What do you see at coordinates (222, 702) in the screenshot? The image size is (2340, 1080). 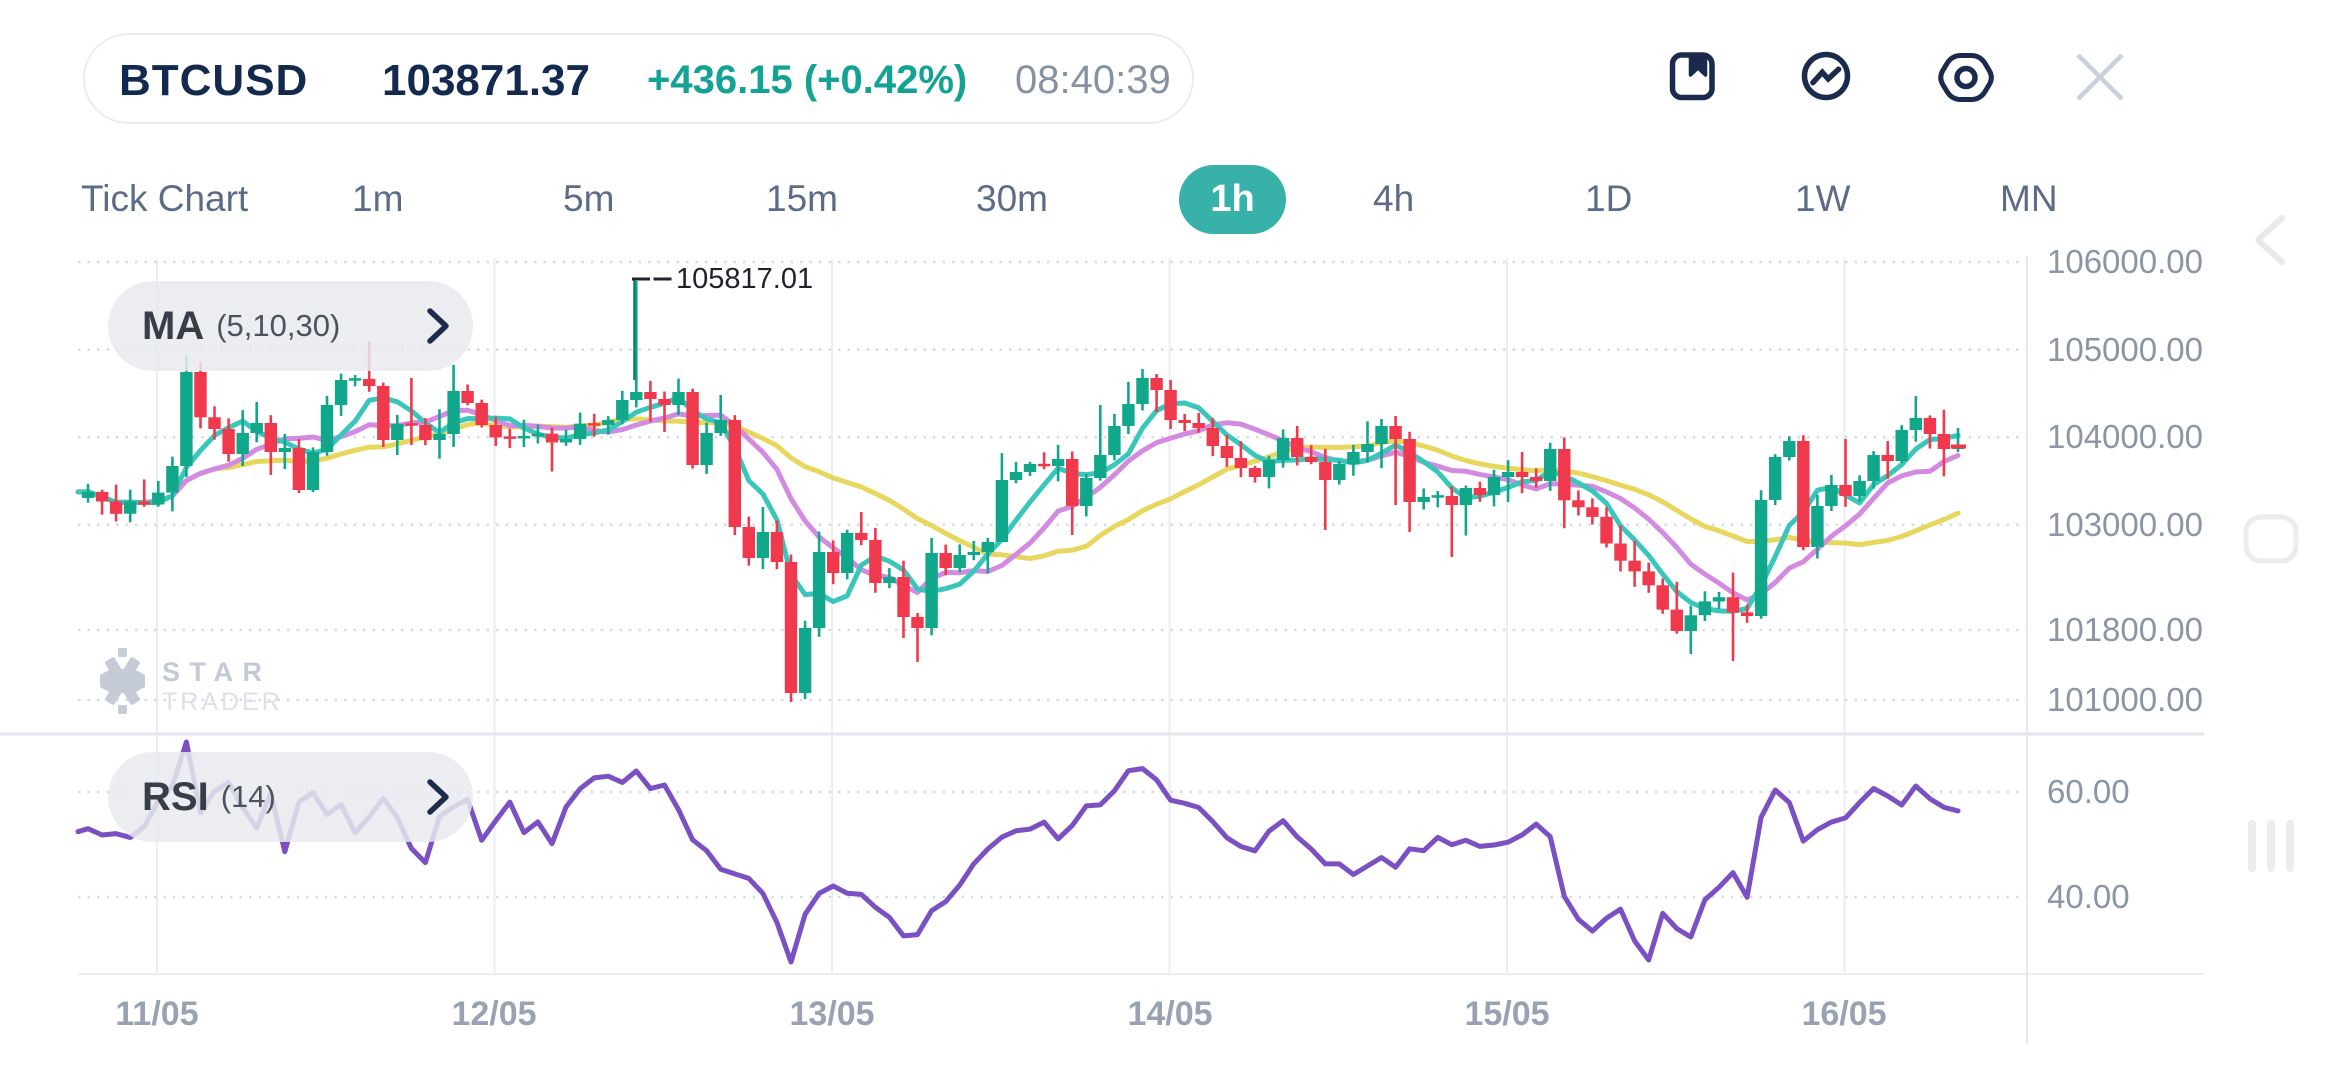 I see `svg-text: TRADER` at bounding box center [222, 702].